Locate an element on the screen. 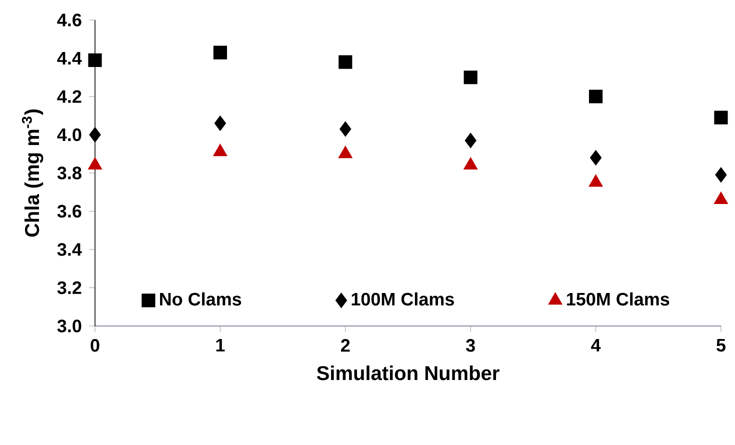 The image size is (735, 445). y-tick-label: 3.8 is located at coordinates (69, 173).